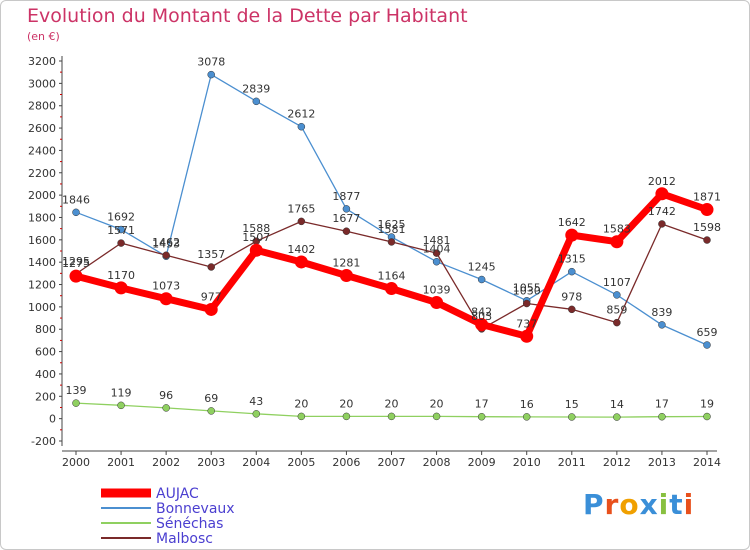 The height and width of the screenshot is (550, 750). What do you see at coordinates (42, 285) in the screenshot?
I see `y-tick-label: 1200` at bounding box center [42, 285].